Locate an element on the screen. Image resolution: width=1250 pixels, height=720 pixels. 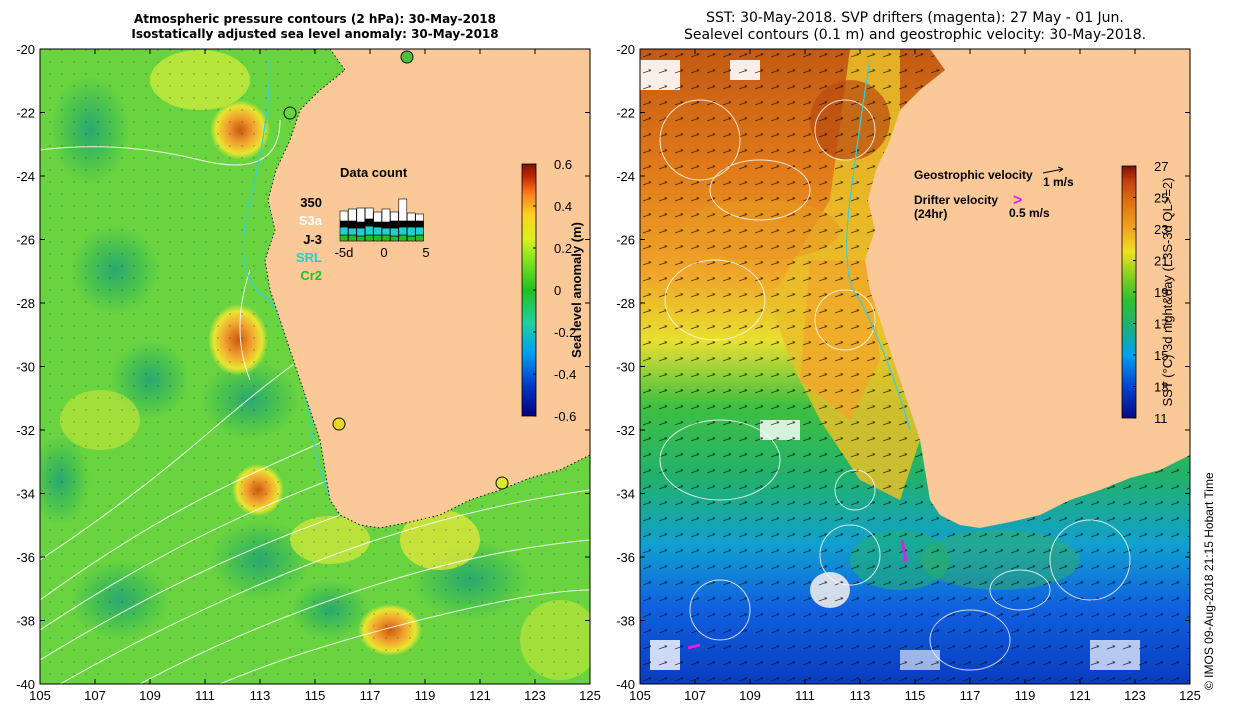
data-count-label-srl: SRL is located at coordinates (309, 257).